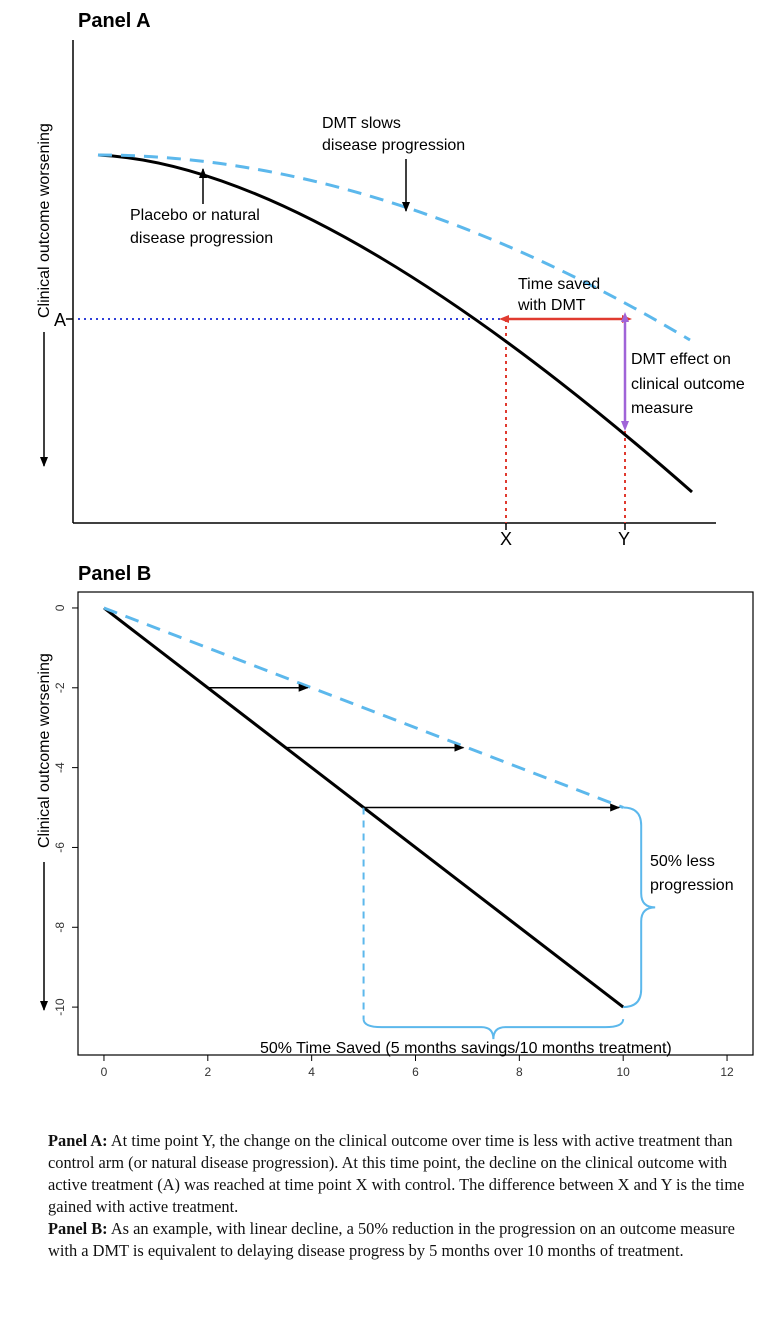  Describe the element at coordinates (361, 123) in the screenshot. I see `panel-a-dmt-label-1: DMT slows` at that location.